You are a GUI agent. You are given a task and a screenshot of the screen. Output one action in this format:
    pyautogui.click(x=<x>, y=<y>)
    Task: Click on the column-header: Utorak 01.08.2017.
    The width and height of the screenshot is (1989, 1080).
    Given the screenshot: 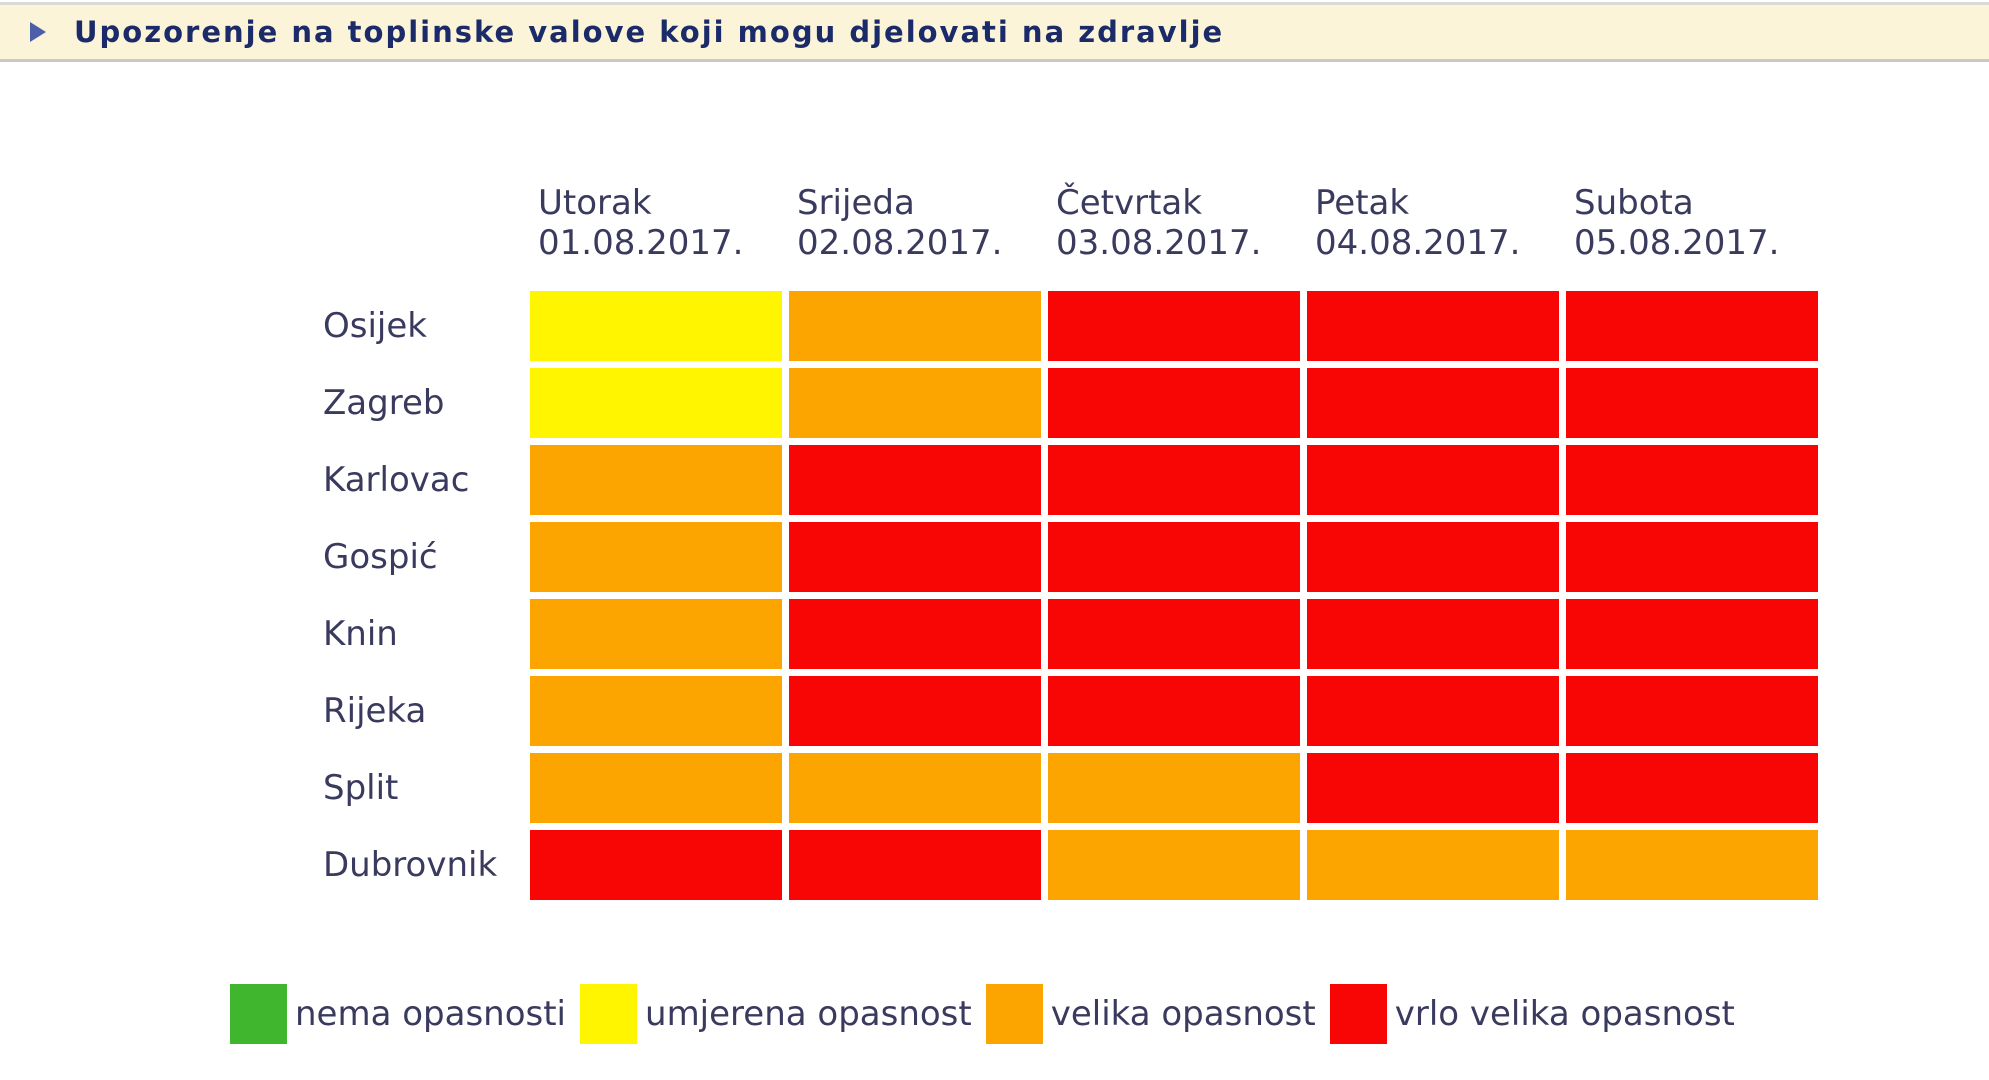 What is the action you would take?
    pyautogui.click(x=659, y=223)
    